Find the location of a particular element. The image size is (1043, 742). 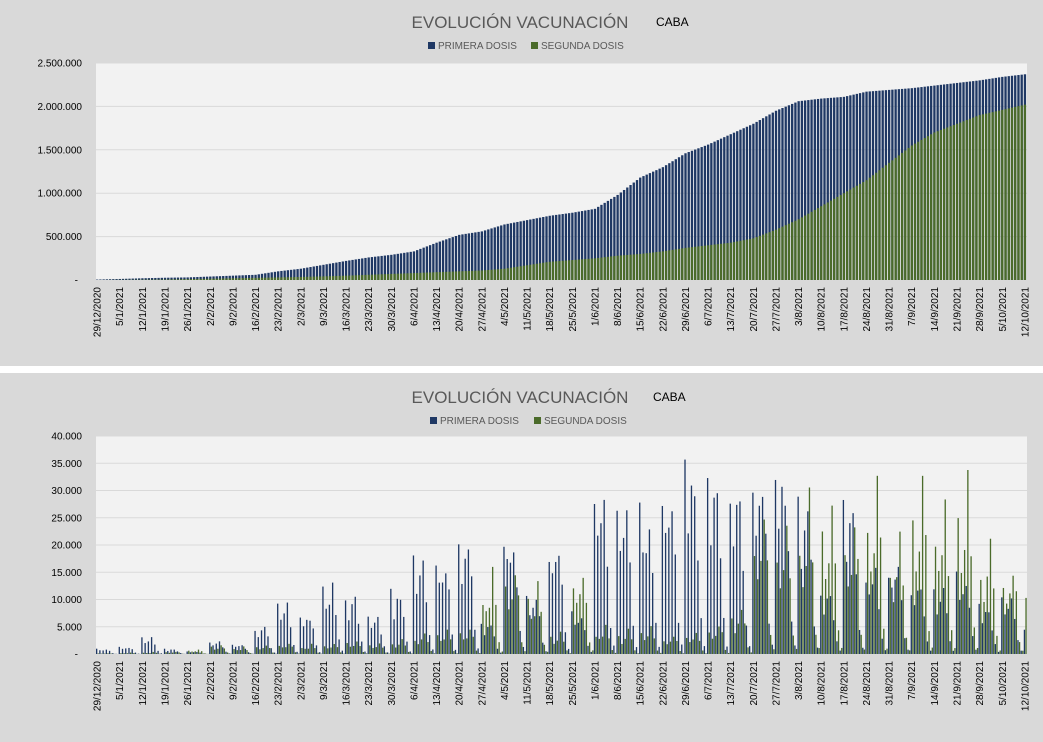

y-tick-label: 1.000.000 is located at coordinates (60, 194).